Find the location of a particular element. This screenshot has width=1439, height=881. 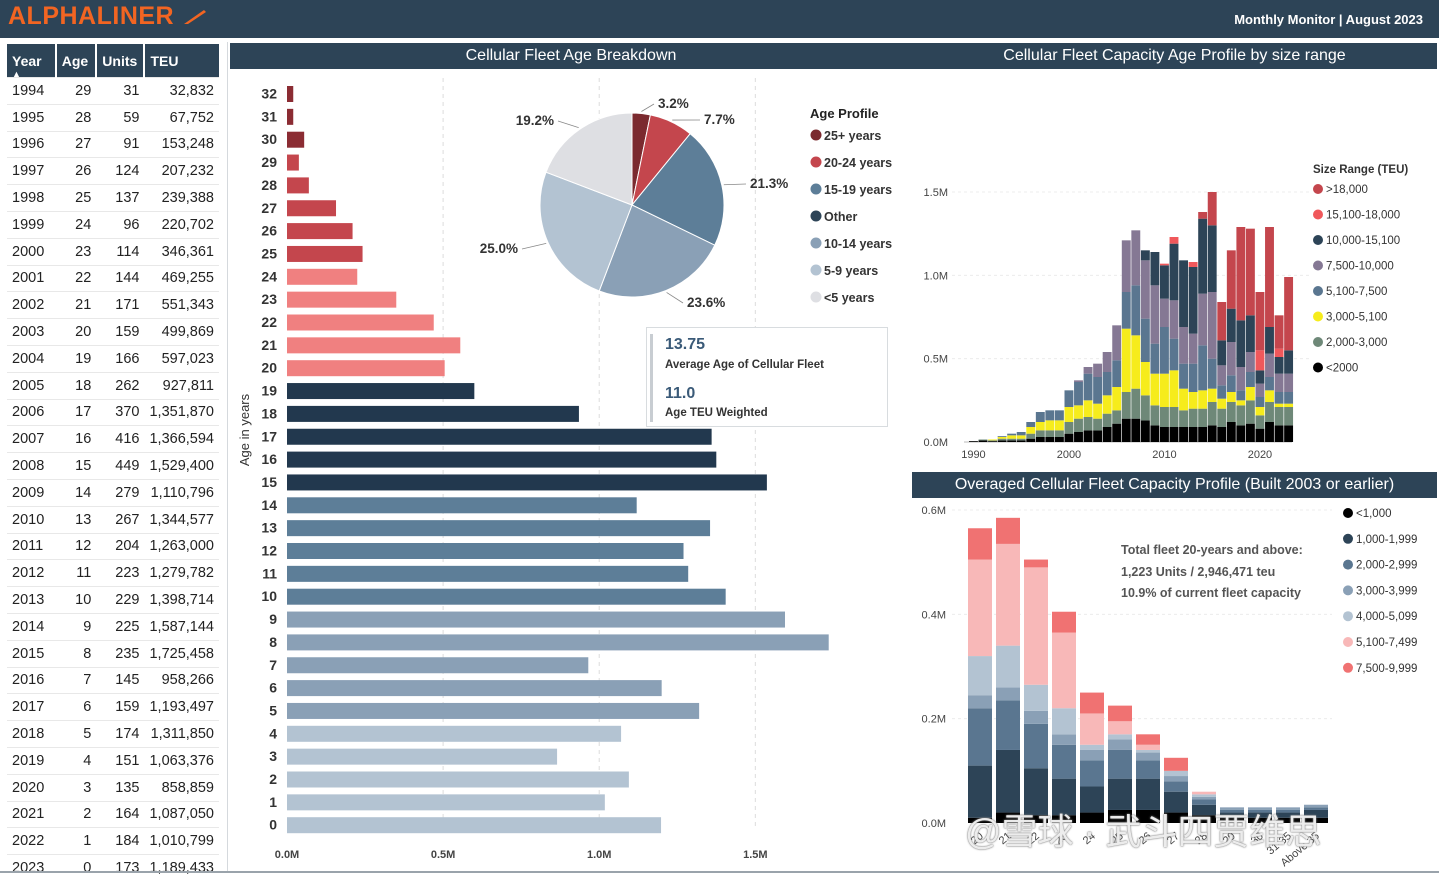

table-cell-age: 12 is located at coordinates (76, 546).